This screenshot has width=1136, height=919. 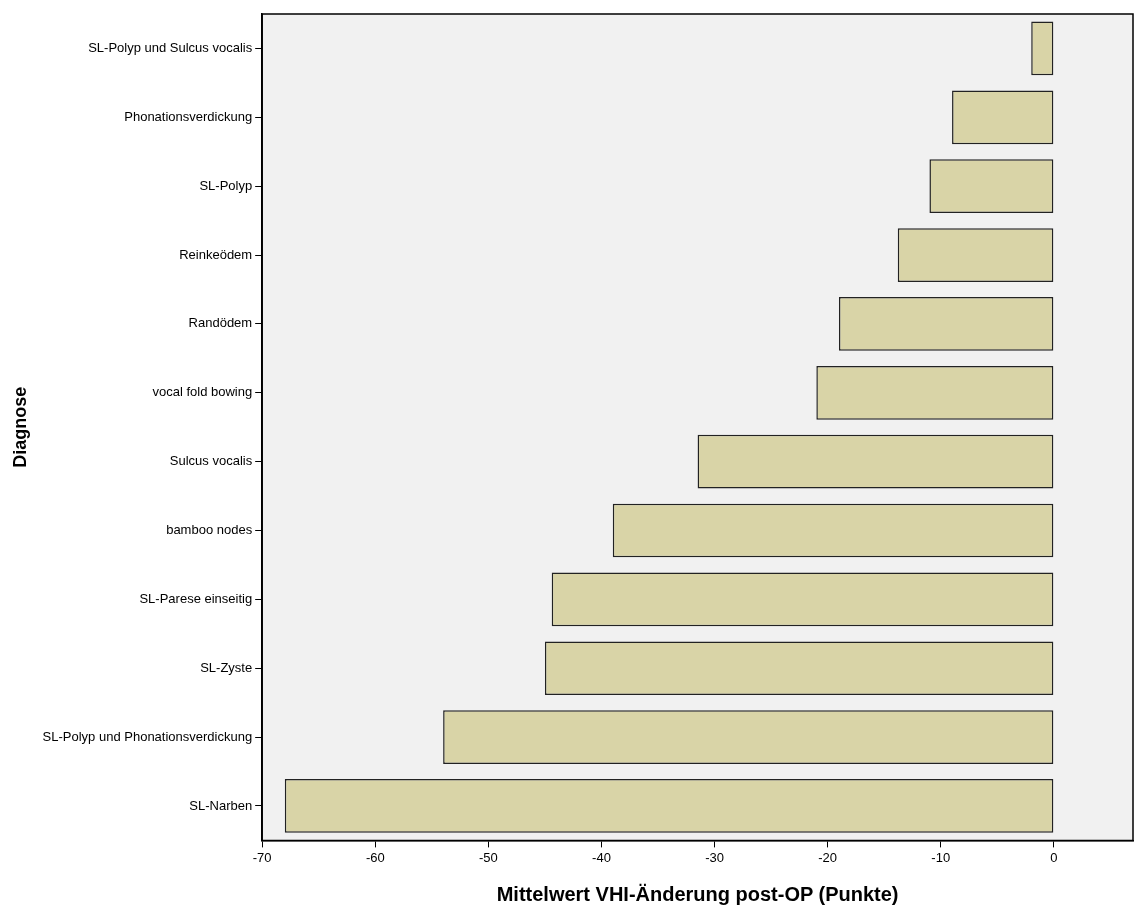 What do you see at coordinates (209, 530) in the screenshot?
I see `y-tick-label: bamboo nodes` at bounding box center [209, 530].